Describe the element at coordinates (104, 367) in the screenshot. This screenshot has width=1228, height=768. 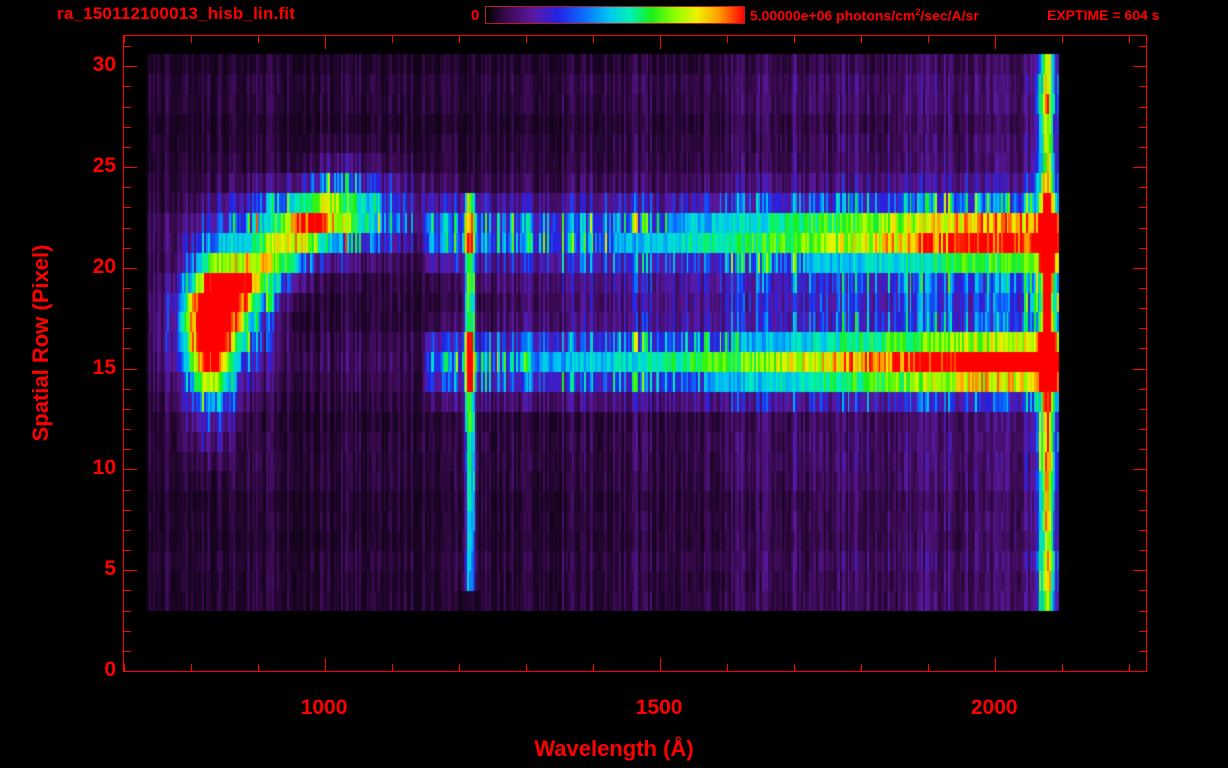
I see `y-tick-label: 15` at that location.